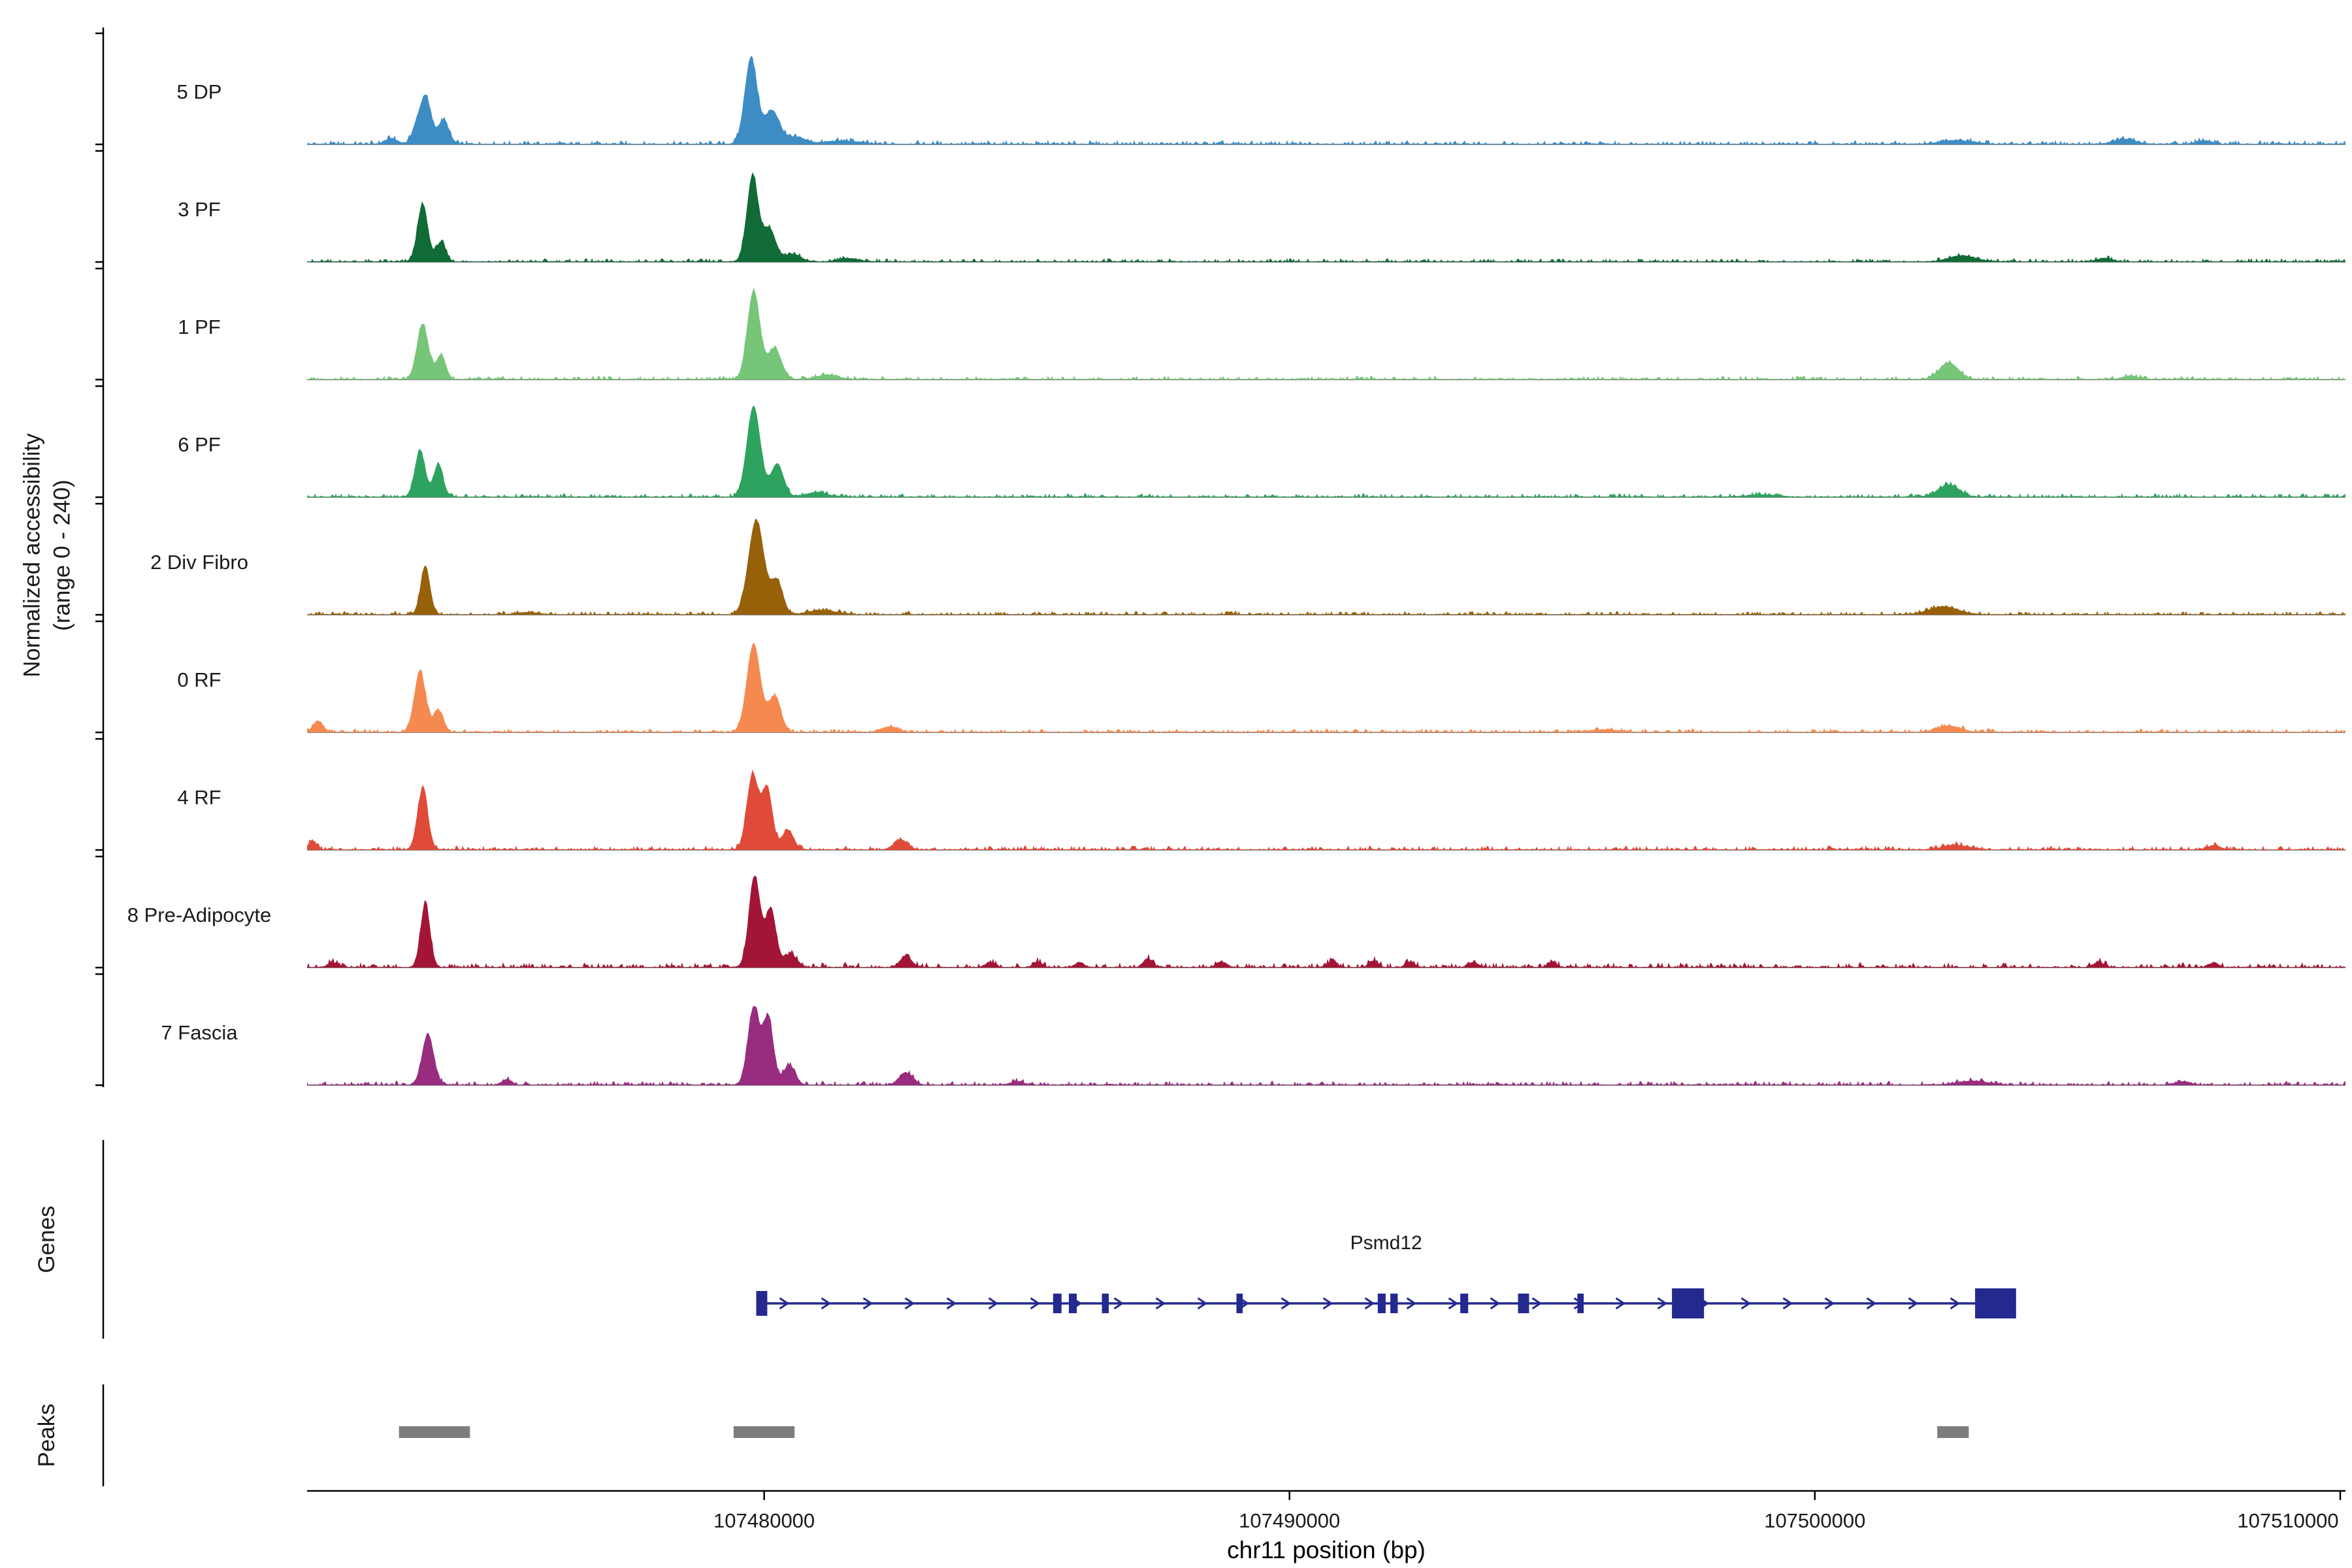  What do you see at coordinates (1326, 1550) in the screenshot?
I see `x-axis-title: chr11 position (bp)` at bounding box center [1326, 1550].